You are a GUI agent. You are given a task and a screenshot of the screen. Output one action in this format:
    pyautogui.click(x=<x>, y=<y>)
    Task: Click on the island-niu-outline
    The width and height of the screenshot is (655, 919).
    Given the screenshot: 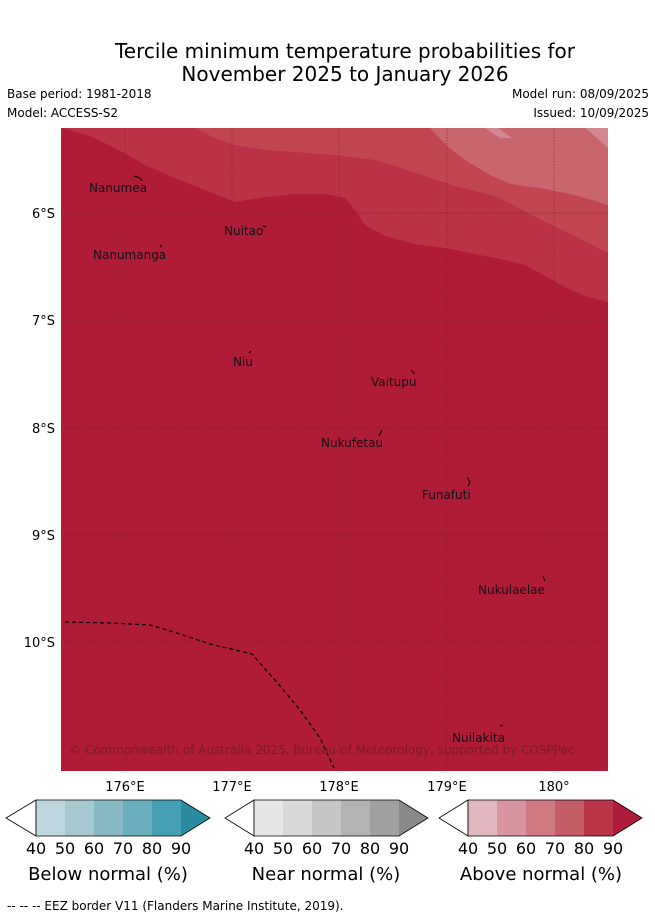 What is the action you would take?
    pyautogui.click(x=250, y=352)
    